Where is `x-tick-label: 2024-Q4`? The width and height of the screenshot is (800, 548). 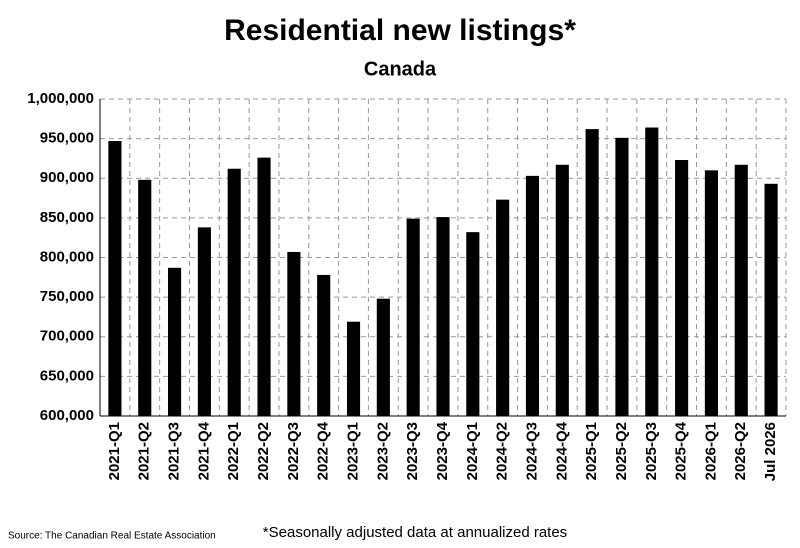 x-tick-label: 2024-Q4 is located at coordinates (561, 450).